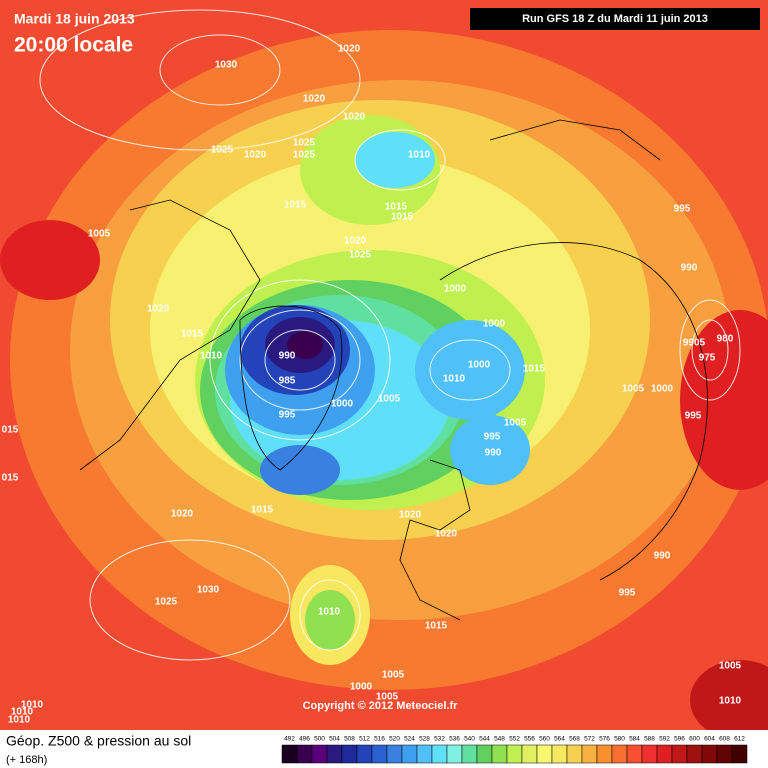  I want to click on isobar-label: 015, so click(10, 478).